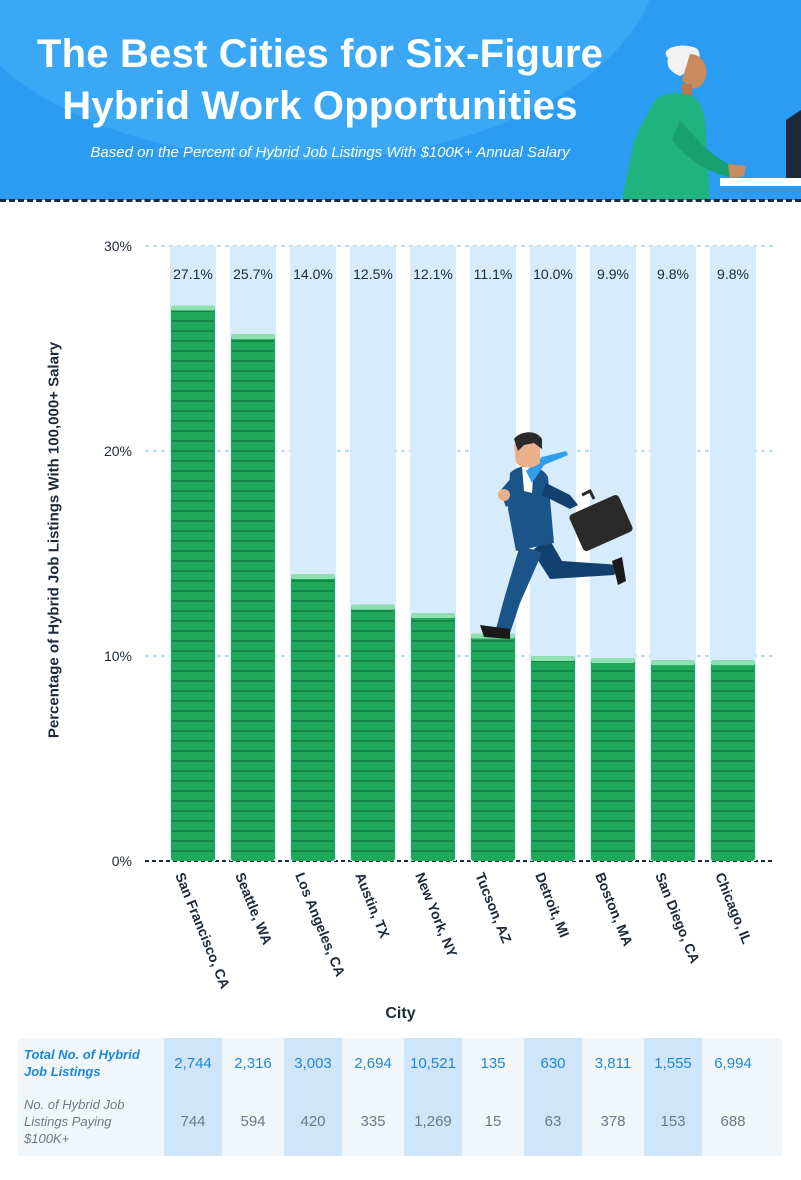  I want to click on x-tick-label: Seattle, WA, so click(253, 908).